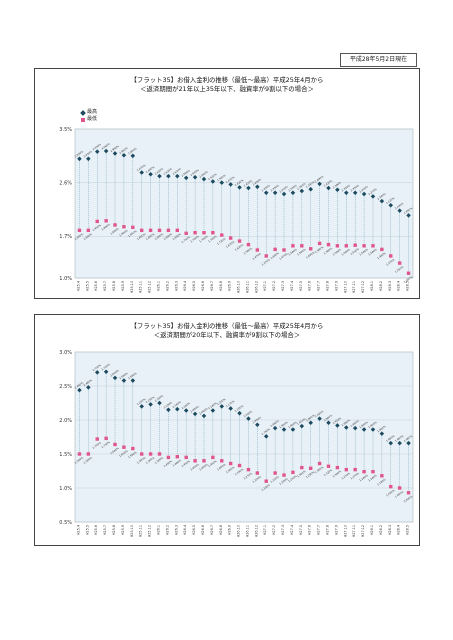 This screenshot has width=453, height=640. I want to click on x-tick-label: H25.8, so click(114, 530).